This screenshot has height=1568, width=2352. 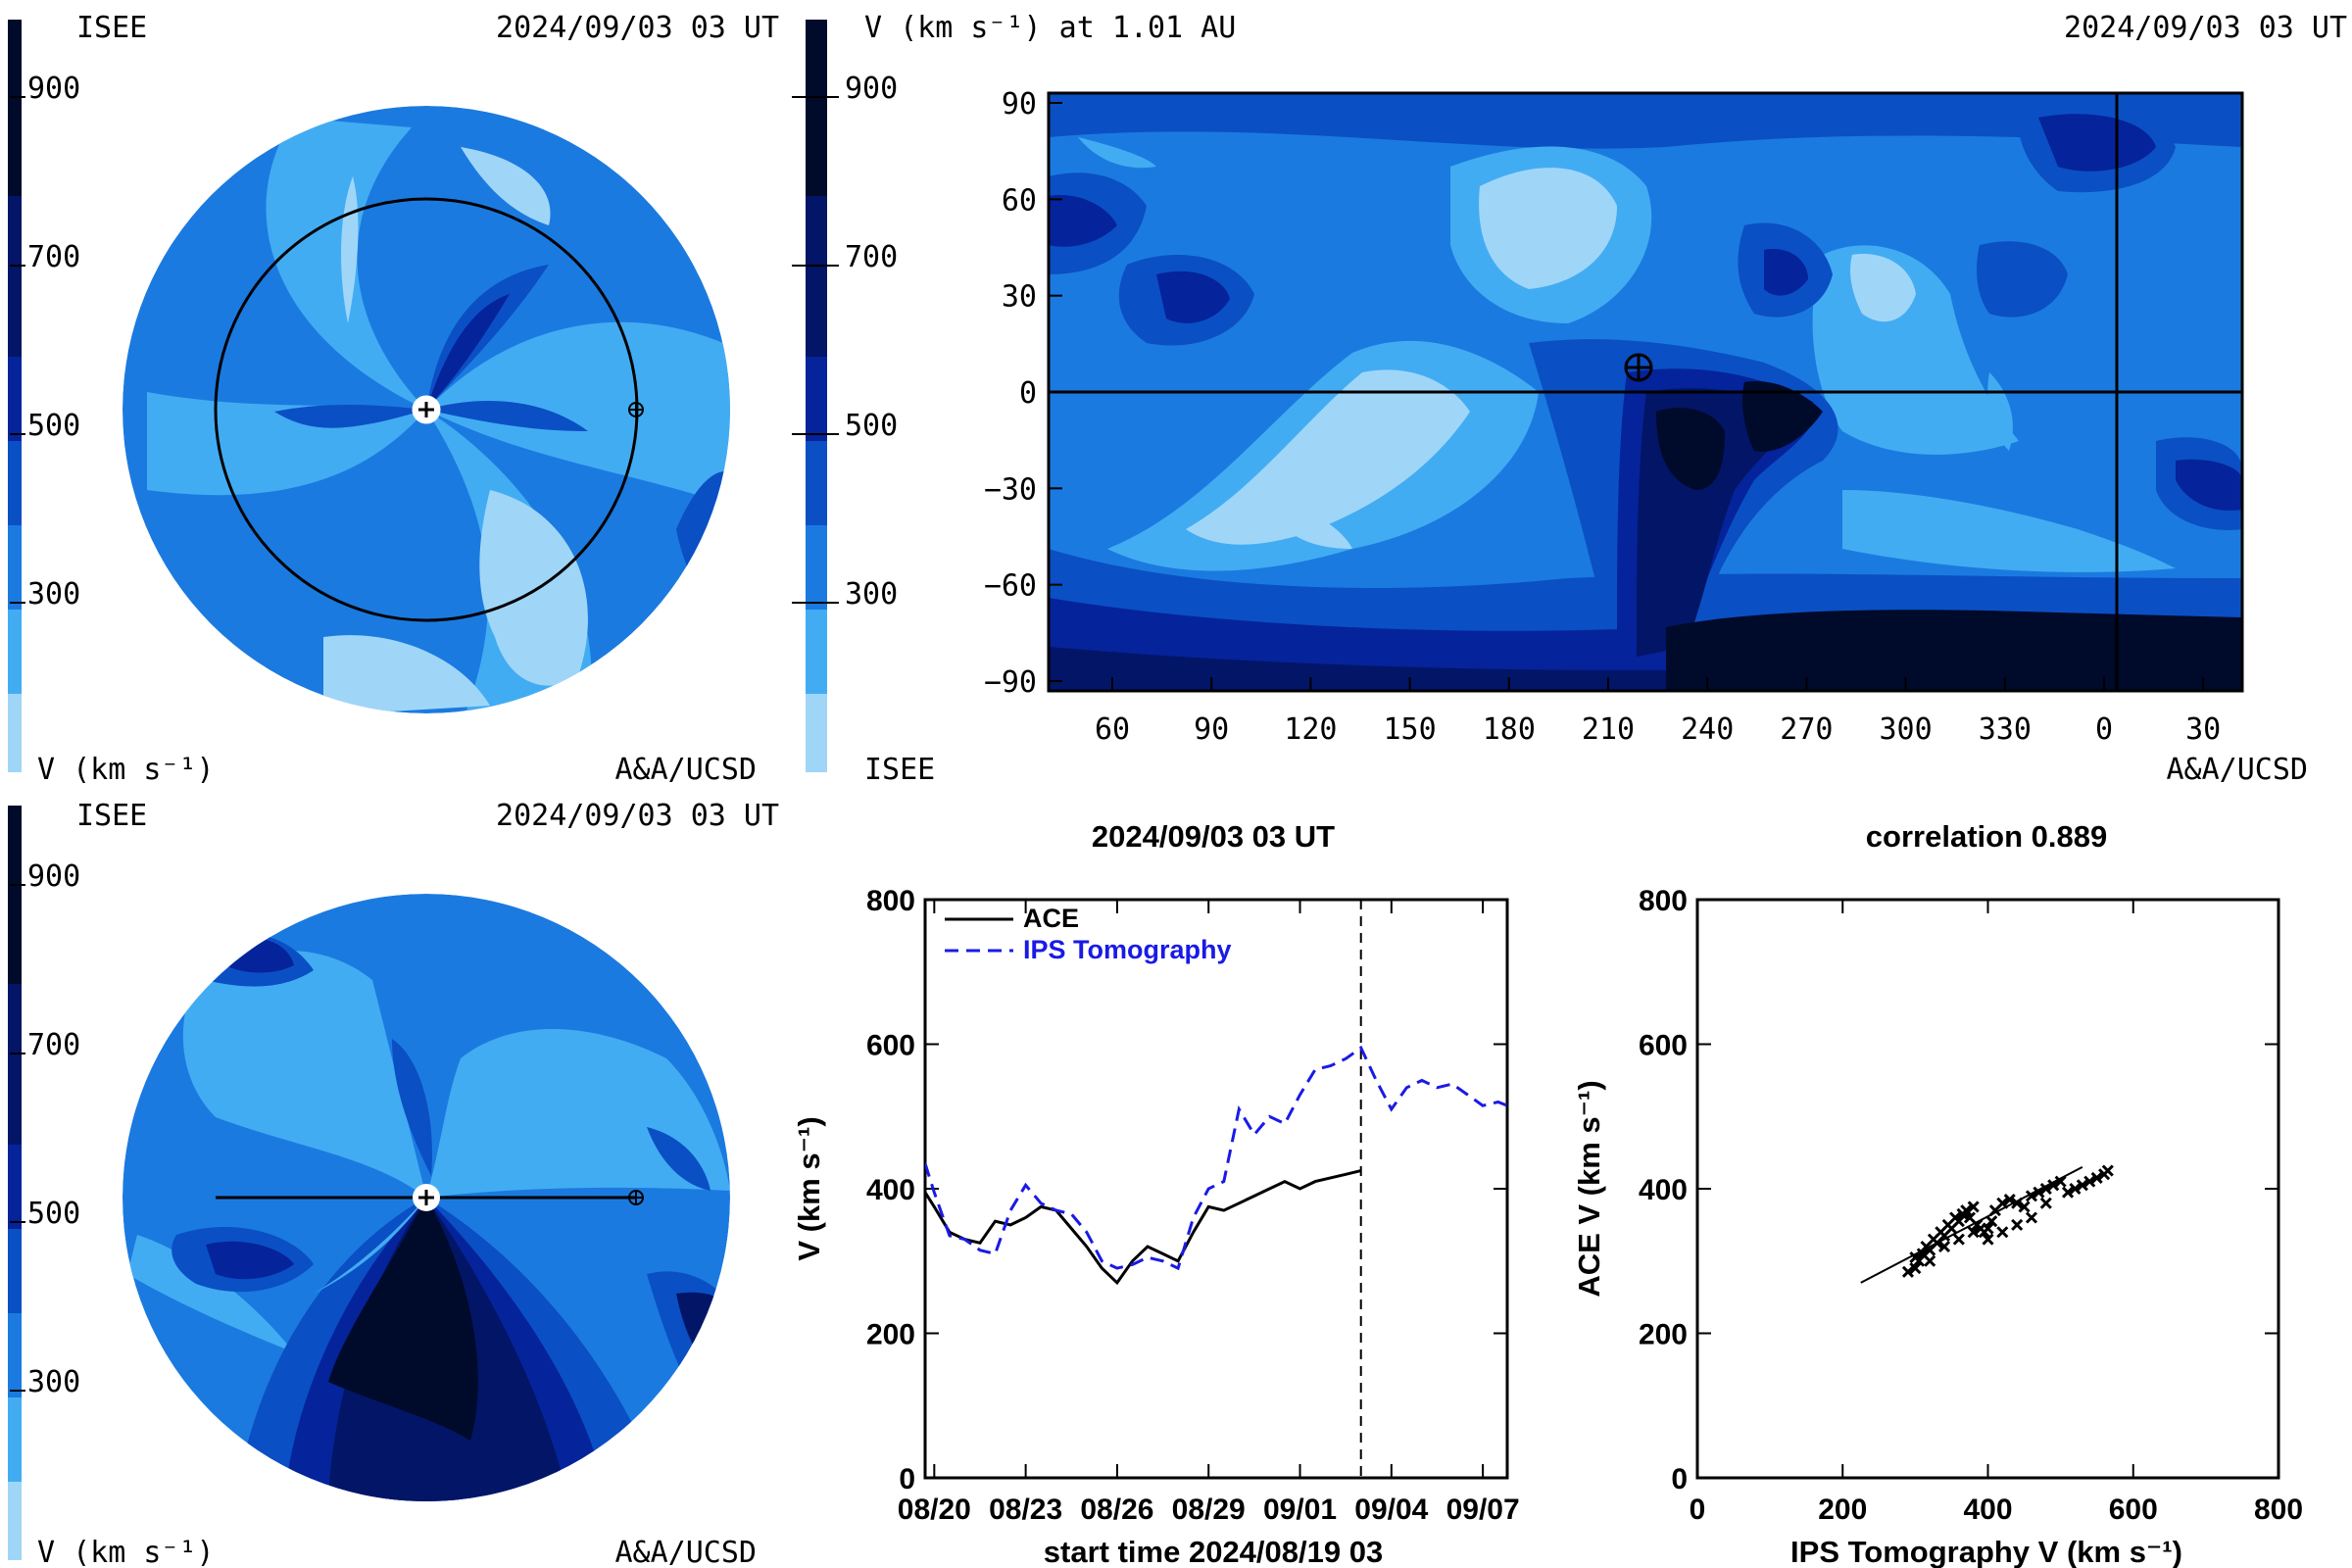 I want to click on scatter-x-tick-label: 600, so click(x=2133, y=1510).